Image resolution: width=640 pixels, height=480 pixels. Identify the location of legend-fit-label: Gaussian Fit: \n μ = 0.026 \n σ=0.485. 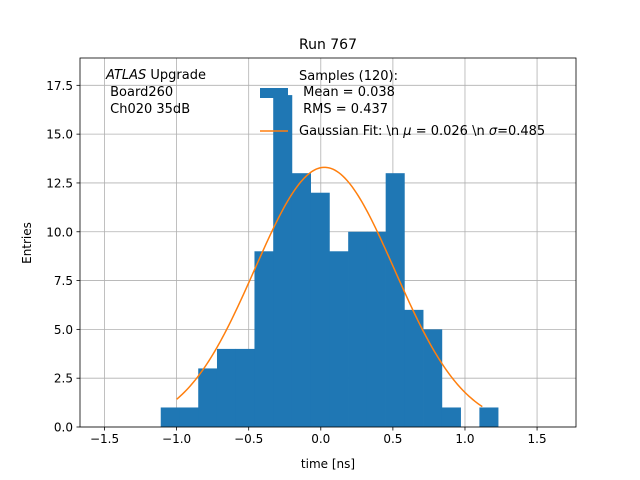
(422, 131).